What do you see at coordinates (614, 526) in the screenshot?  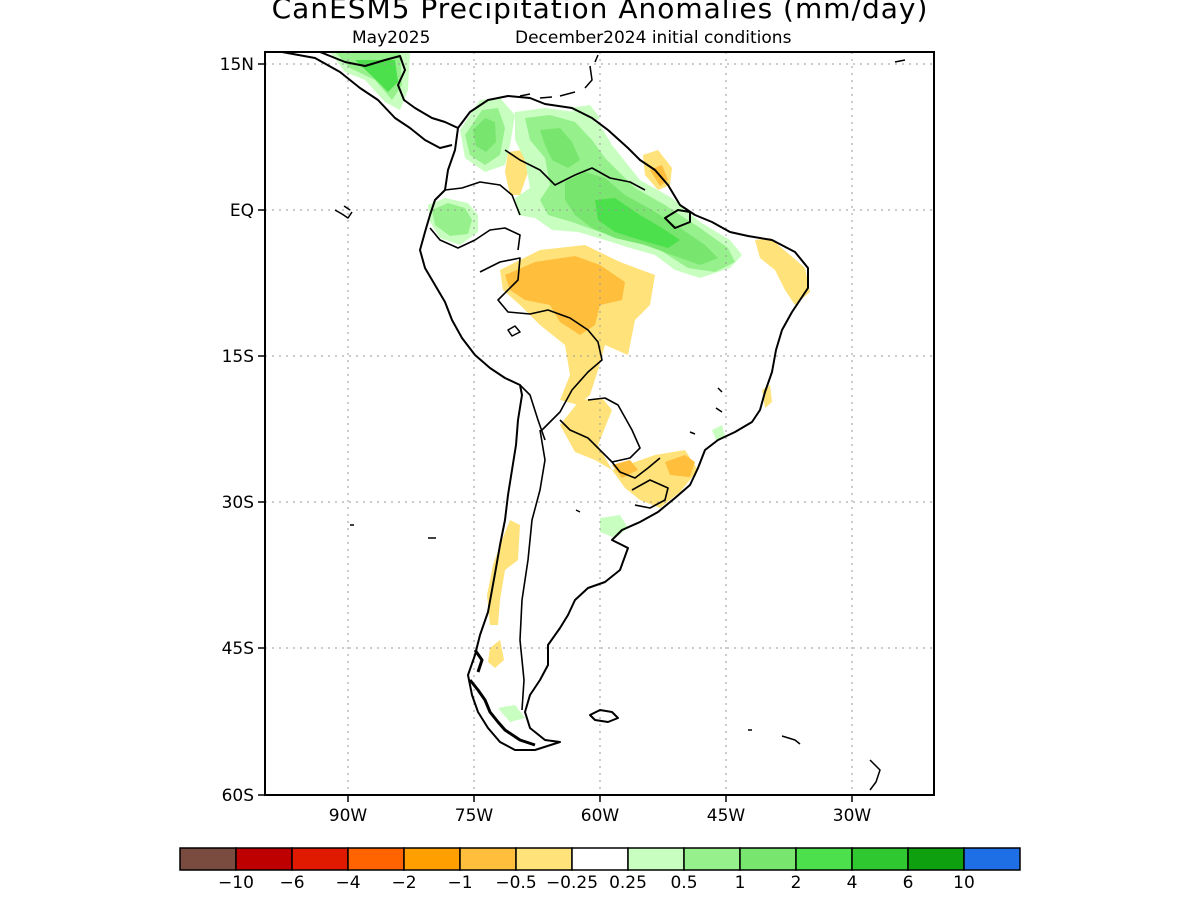 I see `wet-anomaly-uruguay` at bounding box center [614, 526].